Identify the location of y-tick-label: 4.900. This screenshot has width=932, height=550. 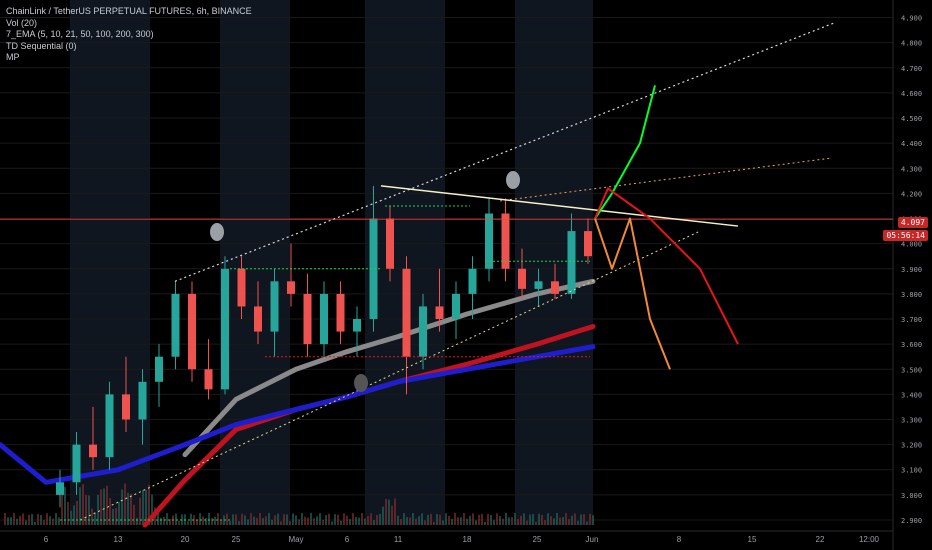
(911, 19).